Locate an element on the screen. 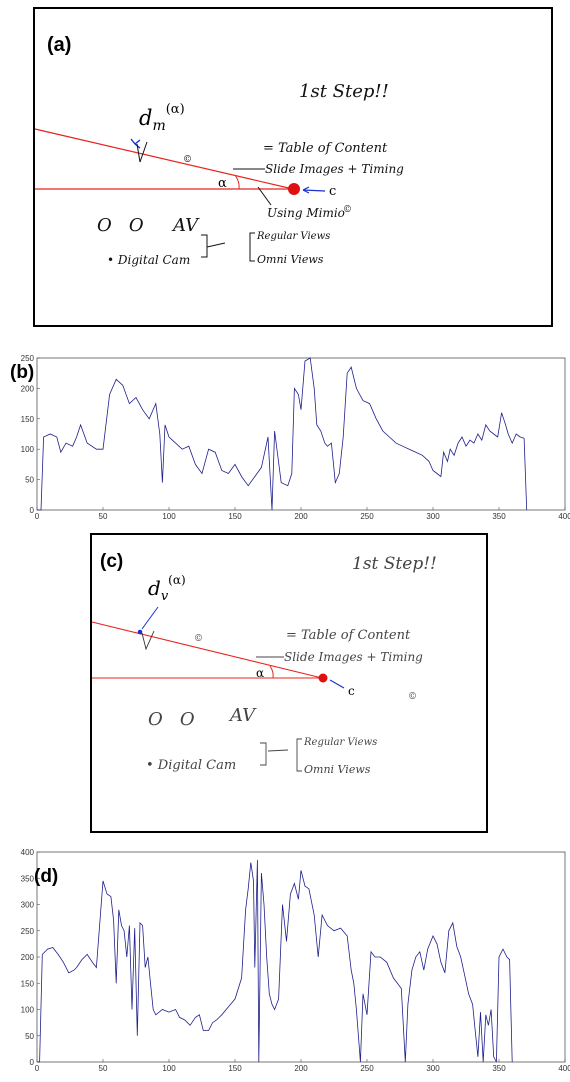  panel-a-bracket is located at coordinates (213, 246).